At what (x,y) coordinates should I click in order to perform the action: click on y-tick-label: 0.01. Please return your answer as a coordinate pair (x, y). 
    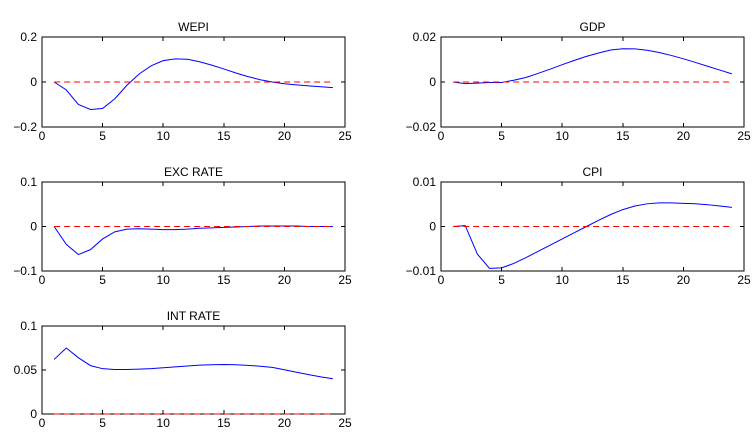
    Looking at the image, I should click on (425, 182).